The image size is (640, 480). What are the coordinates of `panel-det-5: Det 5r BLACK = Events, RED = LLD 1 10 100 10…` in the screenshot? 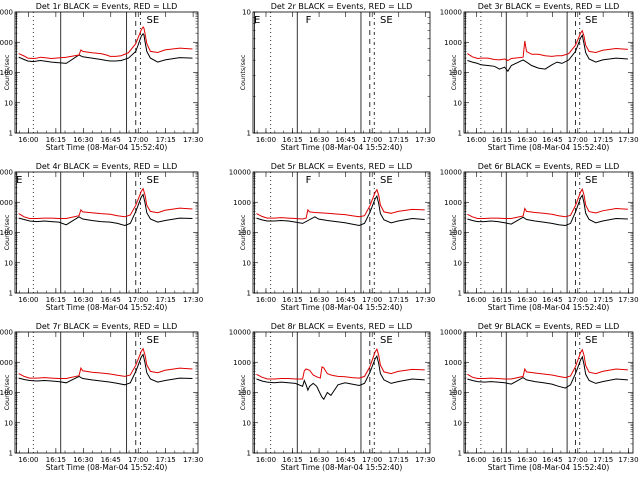 It's located at (332, 237).